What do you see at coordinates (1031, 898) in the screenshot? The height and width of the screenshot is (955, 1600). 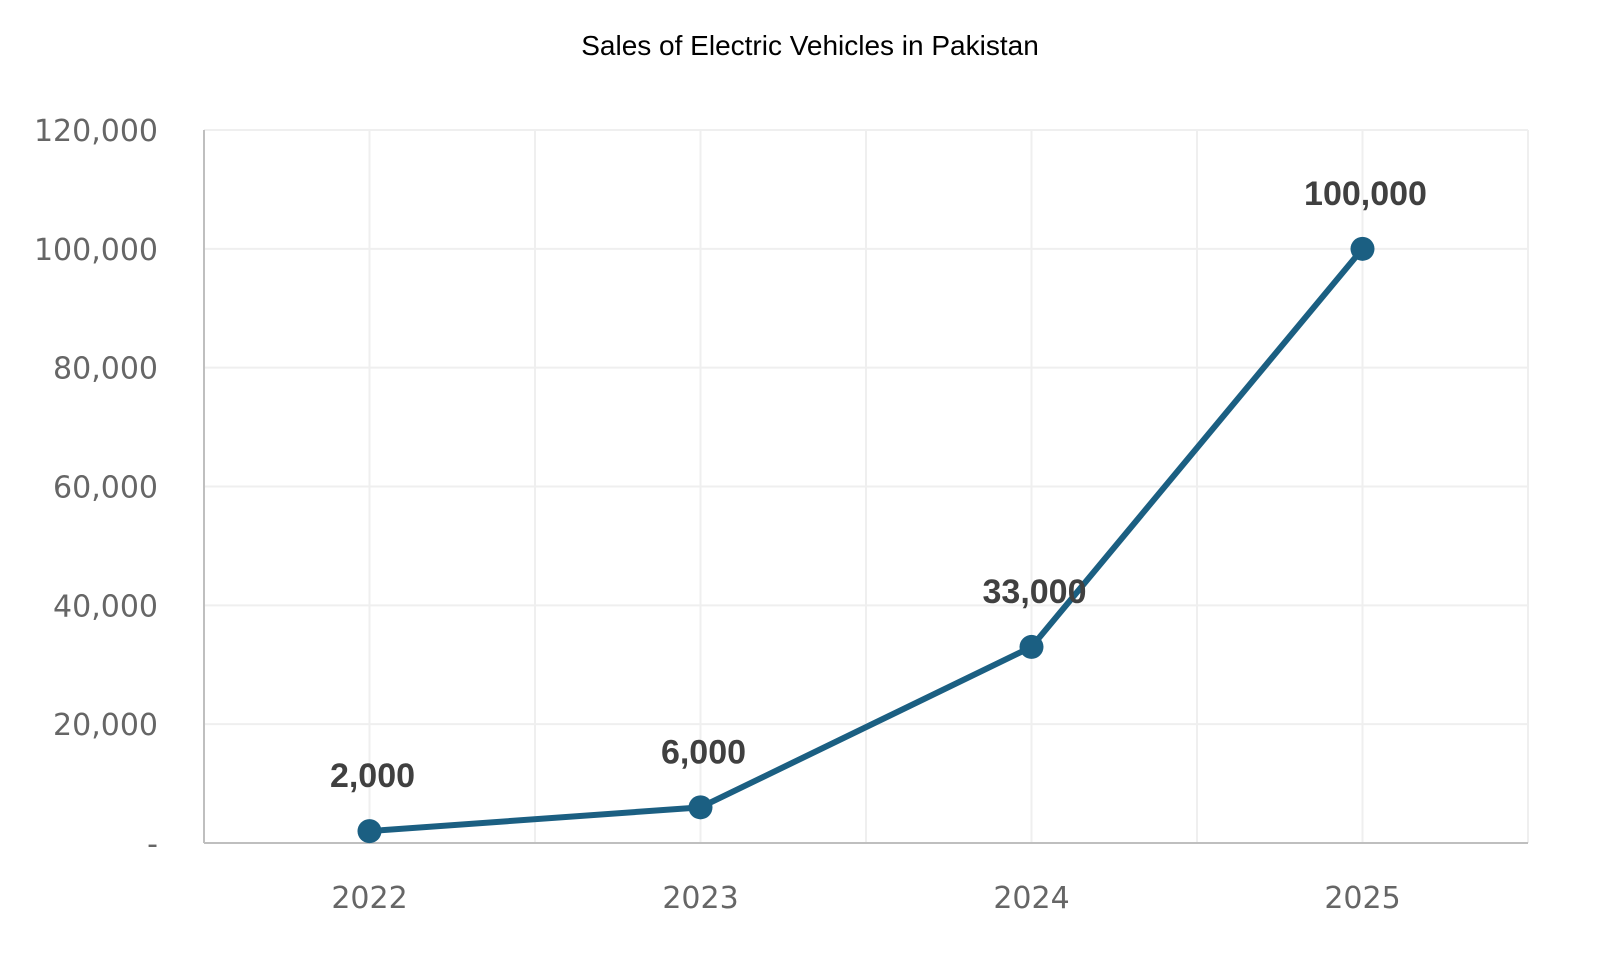 I see `x-tick-label: 2024` at bounding box center [1031, 898].